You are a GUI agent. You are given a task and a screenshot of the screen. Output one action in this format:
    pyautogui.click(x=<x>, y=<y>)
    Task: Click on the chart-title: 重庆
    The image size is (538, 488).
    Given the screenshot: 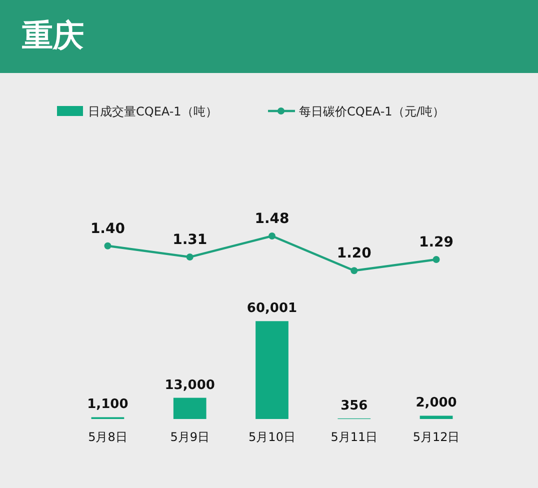 What is the action you would take?
    pyautogui.click(x=53, y=36)
    